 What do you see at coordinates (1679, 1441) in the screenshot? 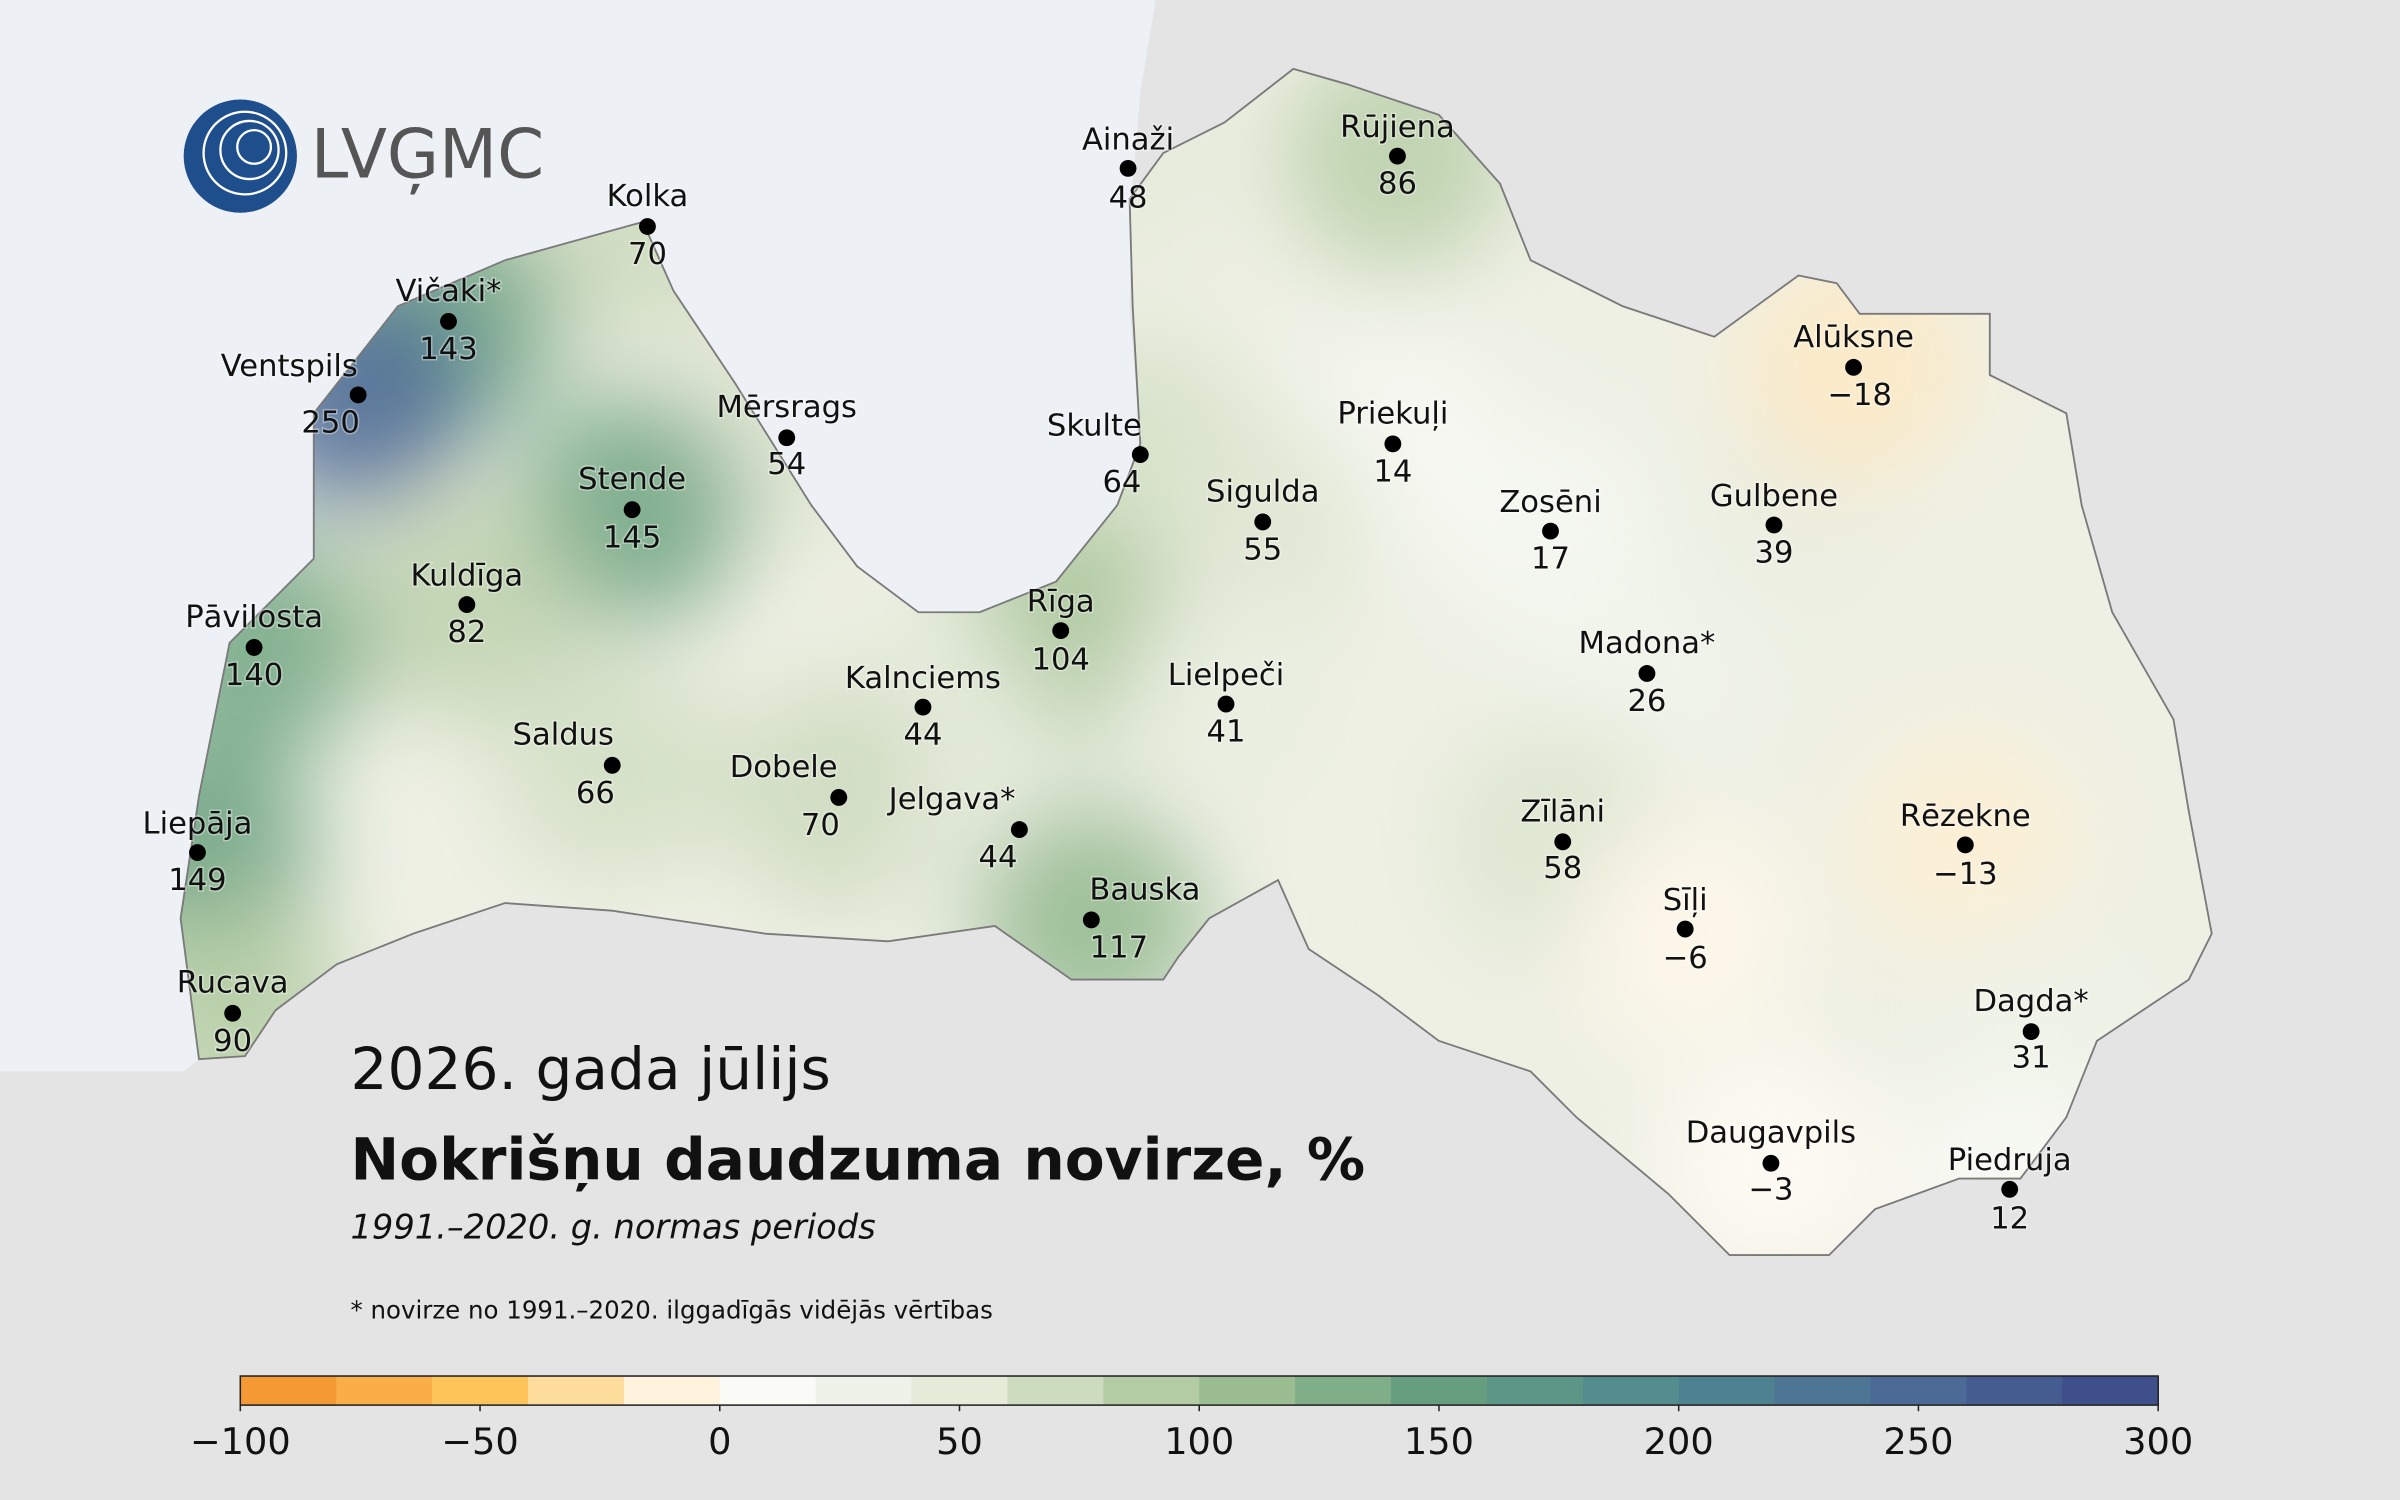
I see `colorbar-tick-label: 200` at bounding box center [1679, 1441].